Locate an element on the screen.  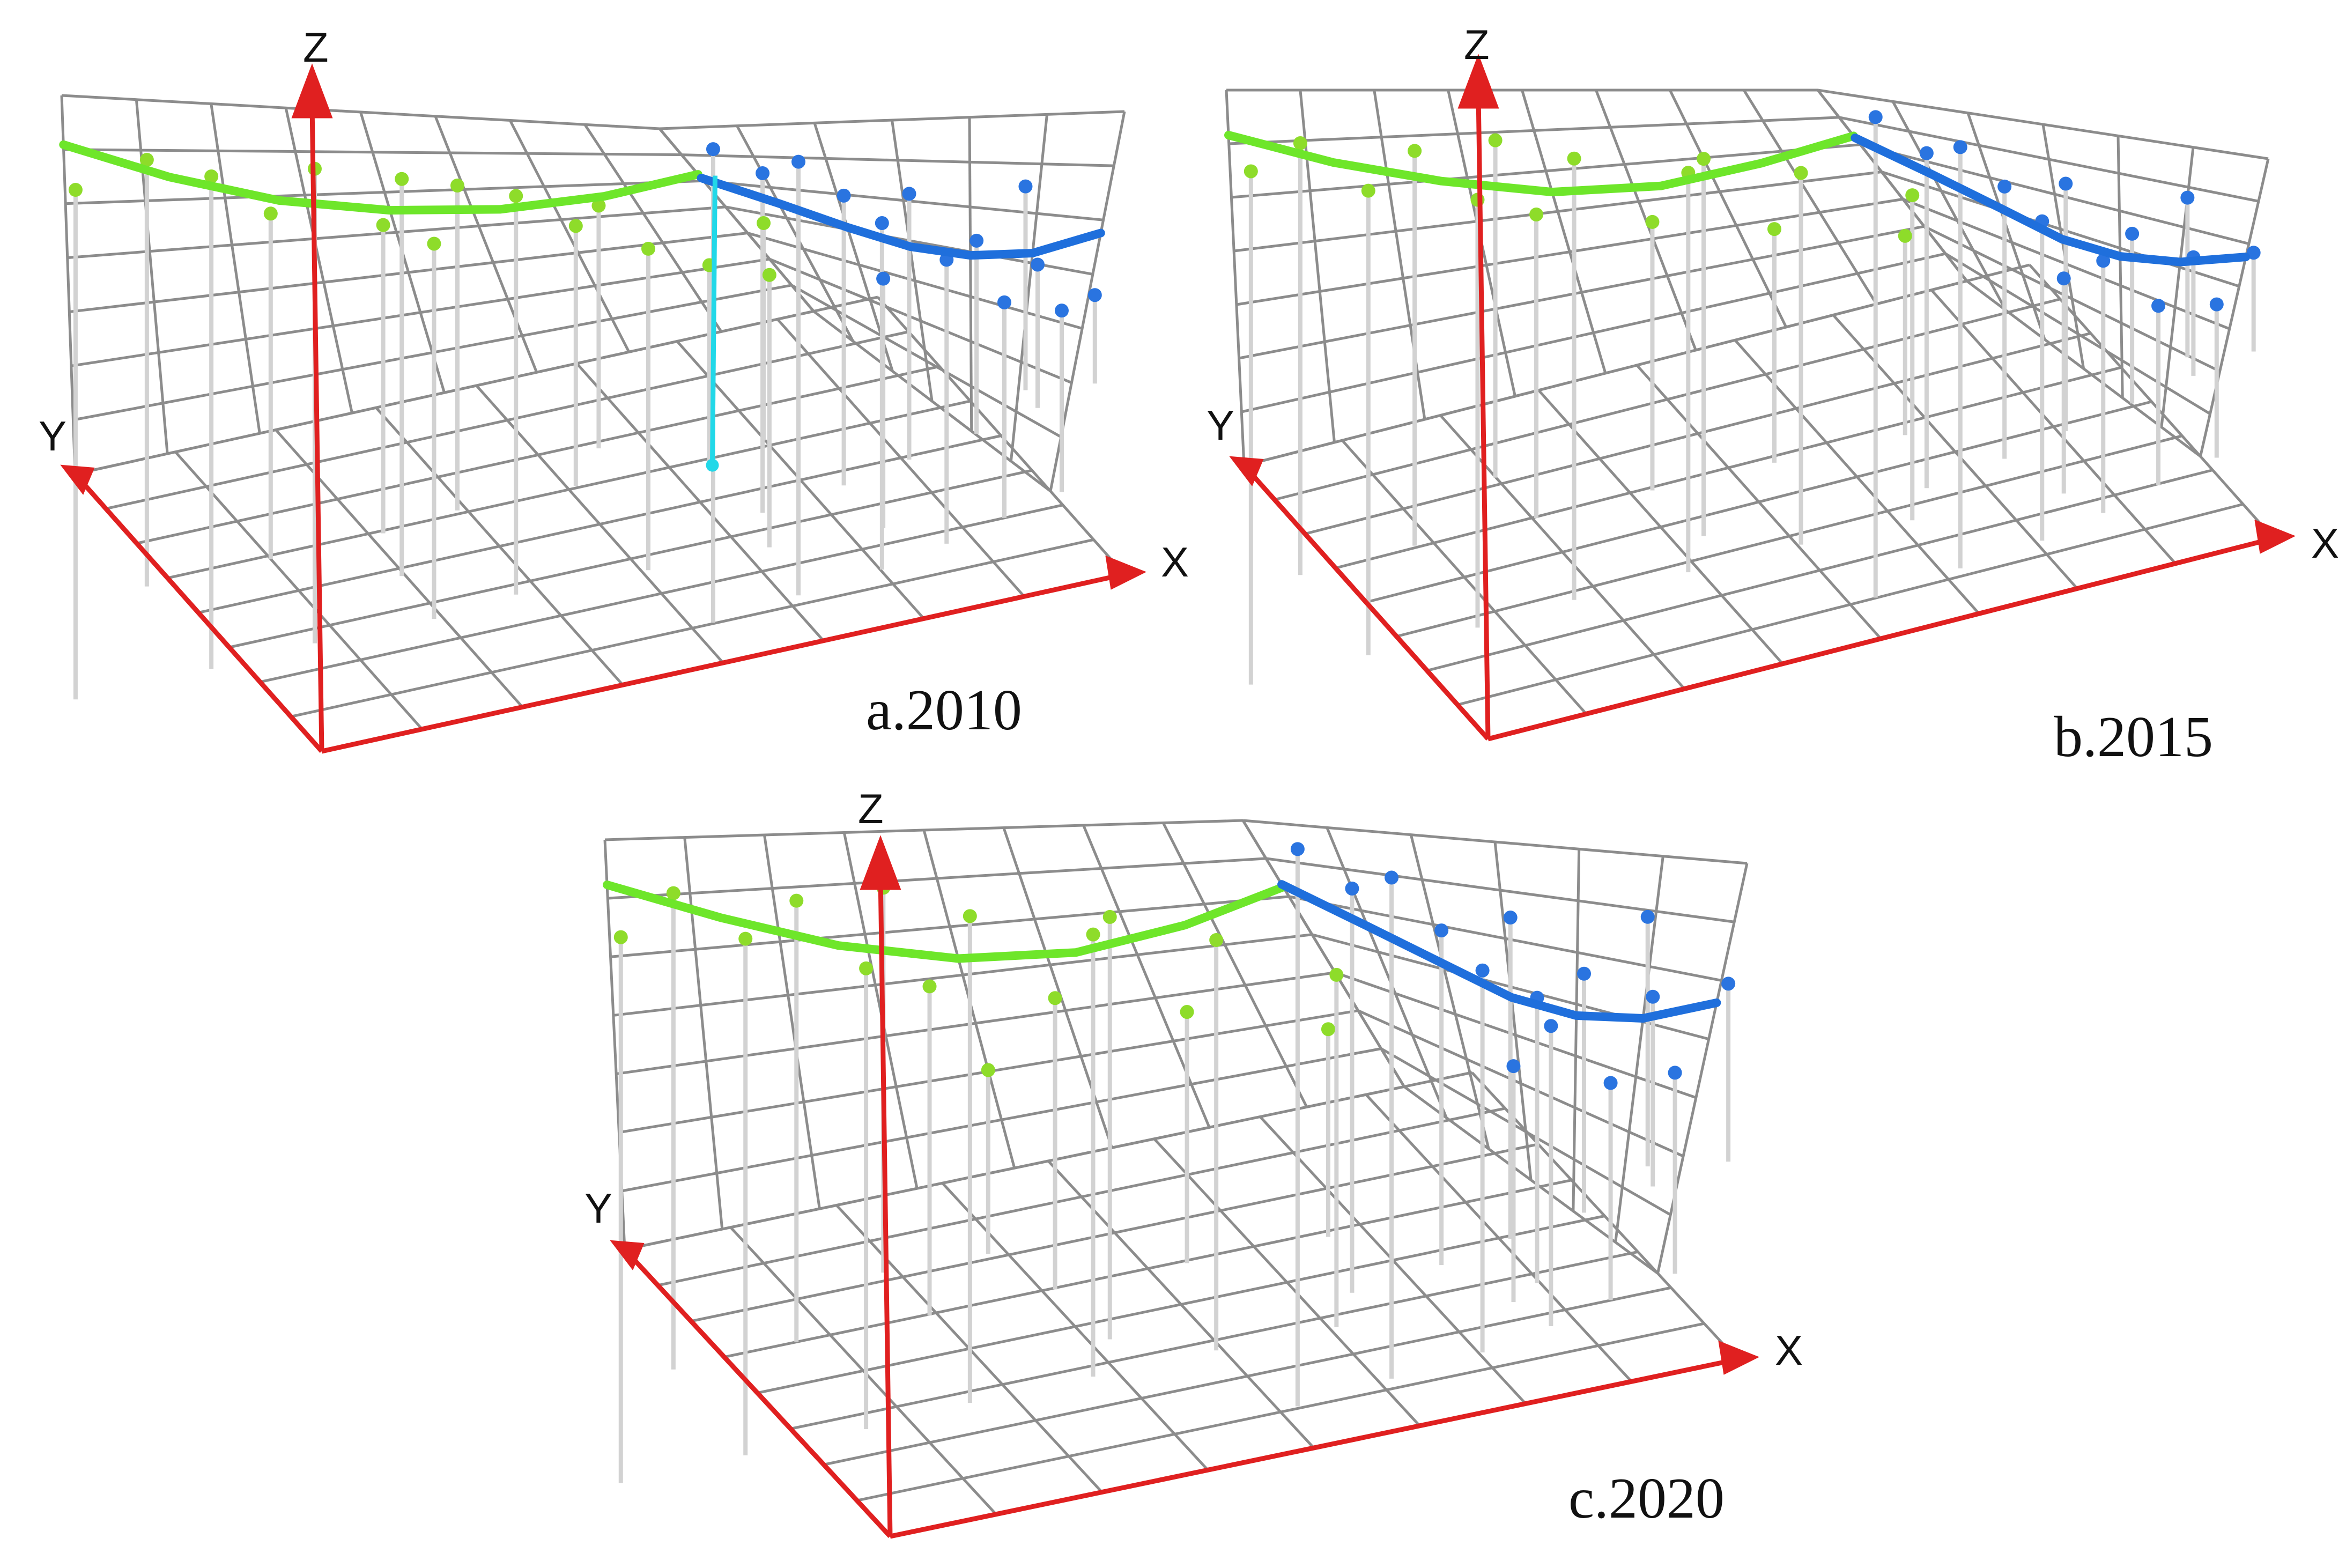
points is located at coordinates (585, 230).